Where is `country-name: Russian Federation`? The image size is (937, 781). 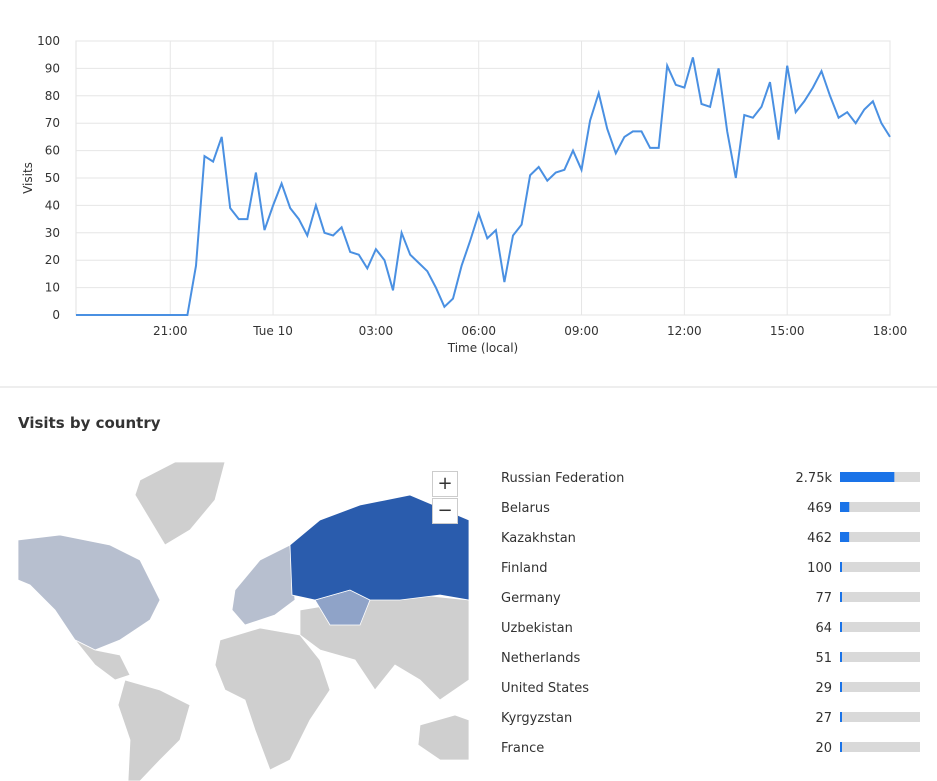
country-name: Russian Federation is located at coordinates (562, 478).